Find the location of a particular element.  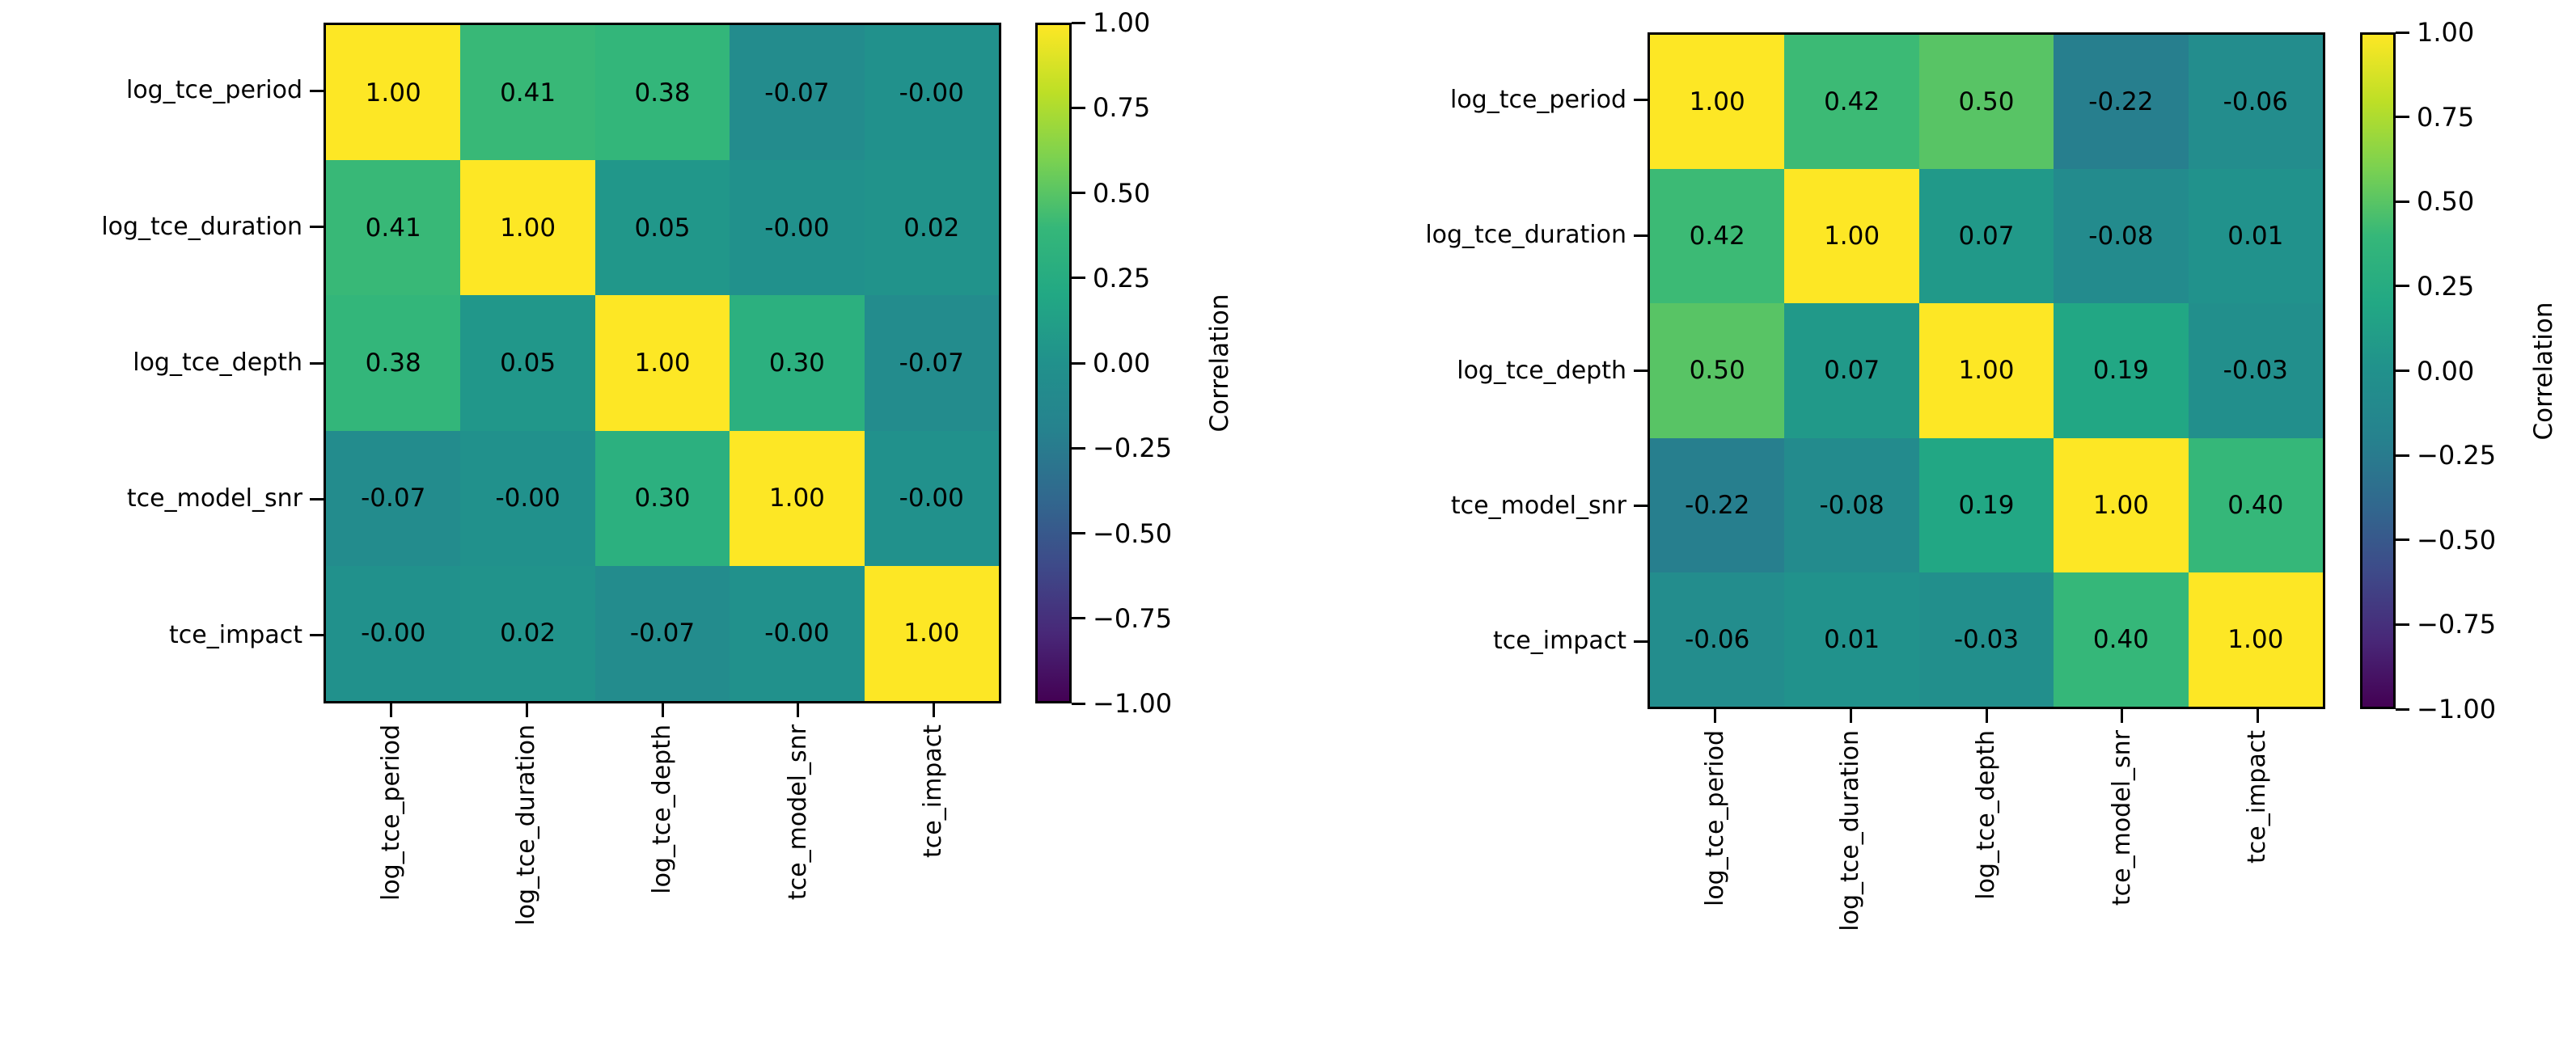

cell-value: 0.50 is located at coordinates (1717, 371).